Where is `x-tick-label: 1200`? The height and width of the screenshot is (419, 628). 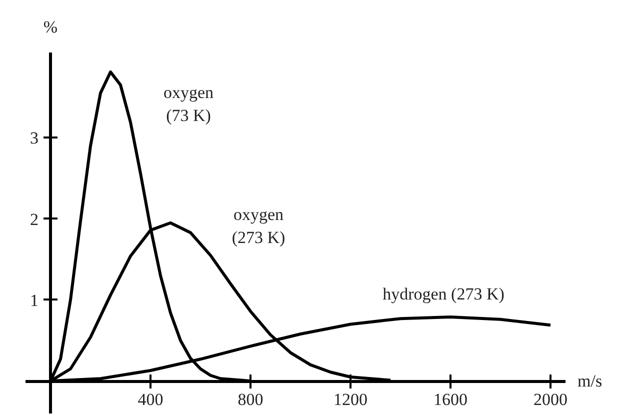 x-tick-label: 1200 is located at coordinates (351, 400).